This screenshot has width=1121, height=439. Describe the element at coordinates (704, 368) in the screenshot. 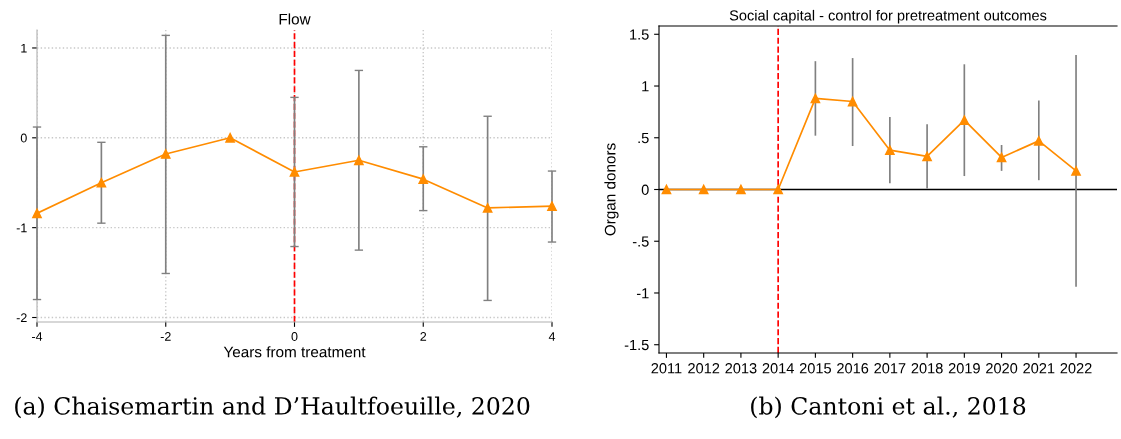

I see `x-tick-label: 2012` at that location.